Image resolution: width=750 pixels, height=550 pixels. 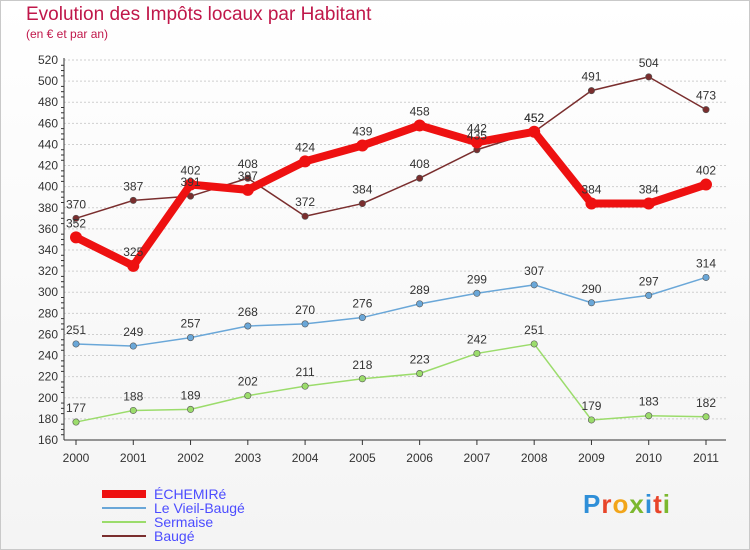 What do you see at coordinates (534, 271) in the screenshot?
I see `data-label: 307` at bounding box center [534, 271].